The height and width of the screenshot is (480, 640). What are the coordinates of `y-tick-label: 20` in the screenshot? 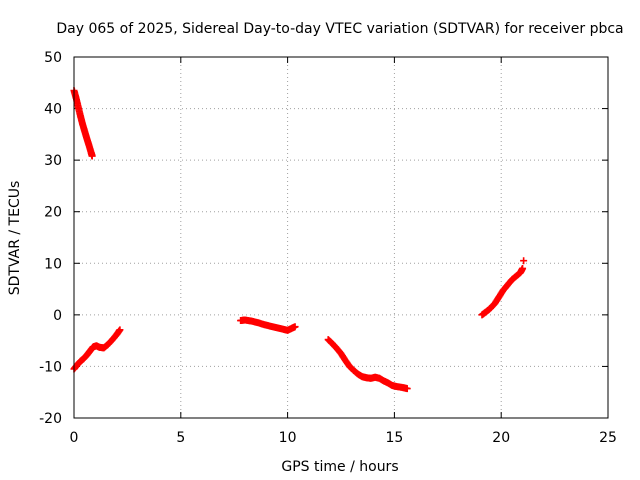 It's located at (53, 213).